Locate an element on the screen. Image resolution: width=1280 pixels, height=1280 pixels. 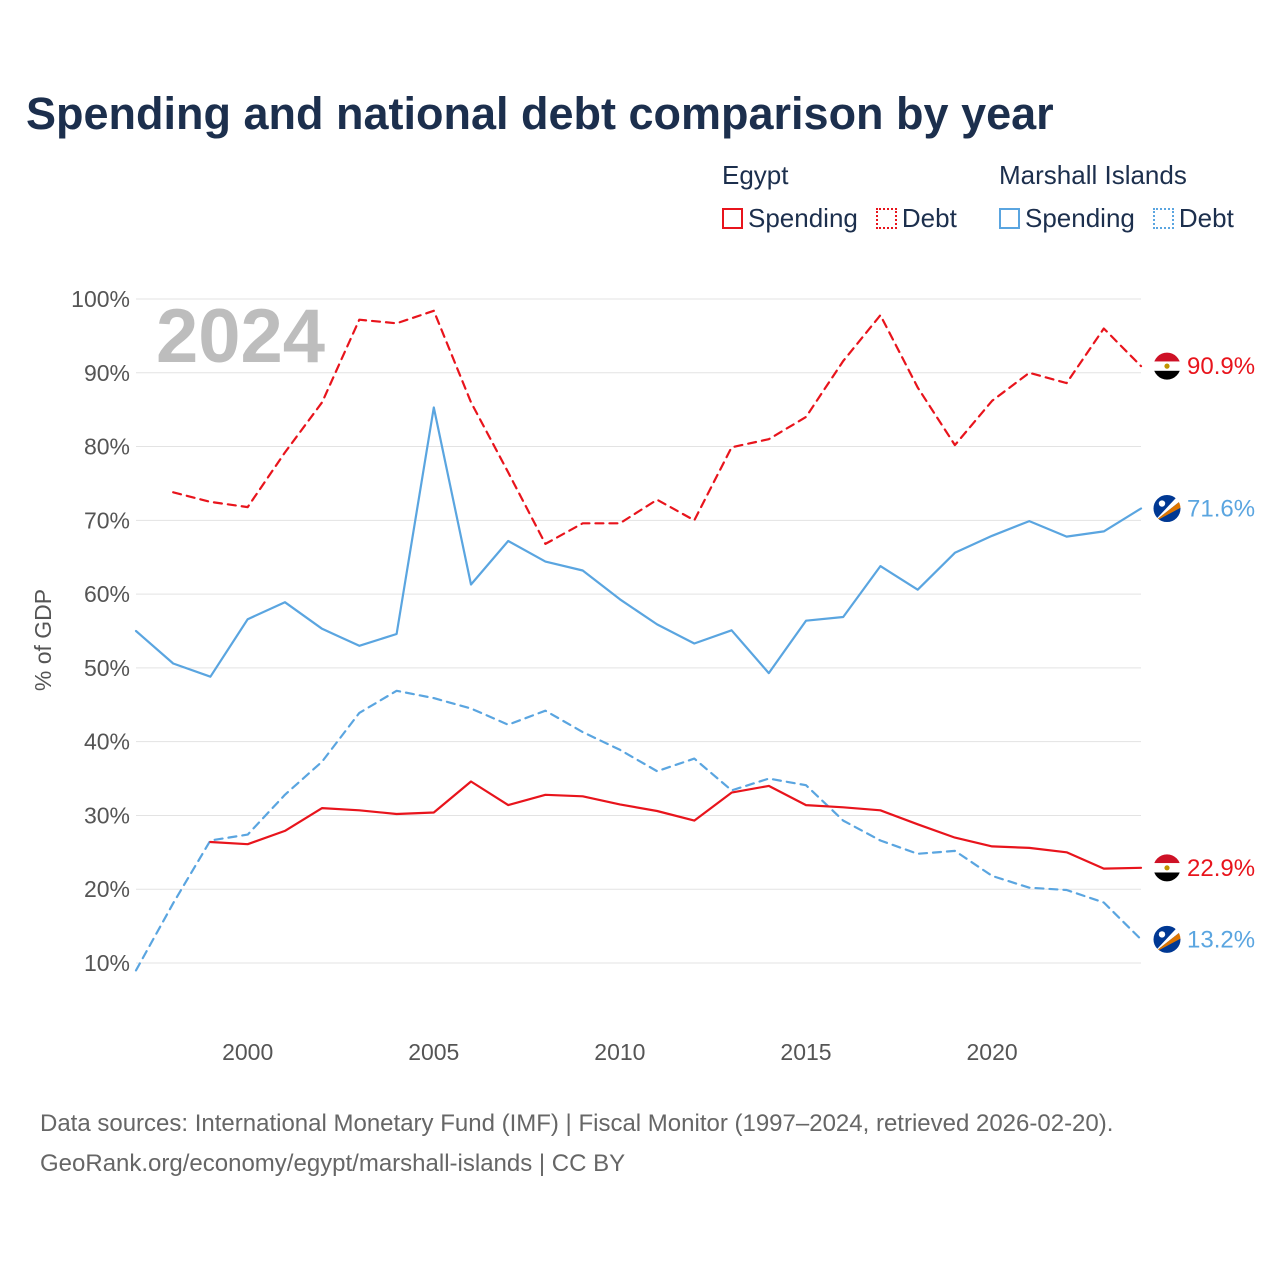
y-tick-label: 90% is located at coordinates (107, 373).